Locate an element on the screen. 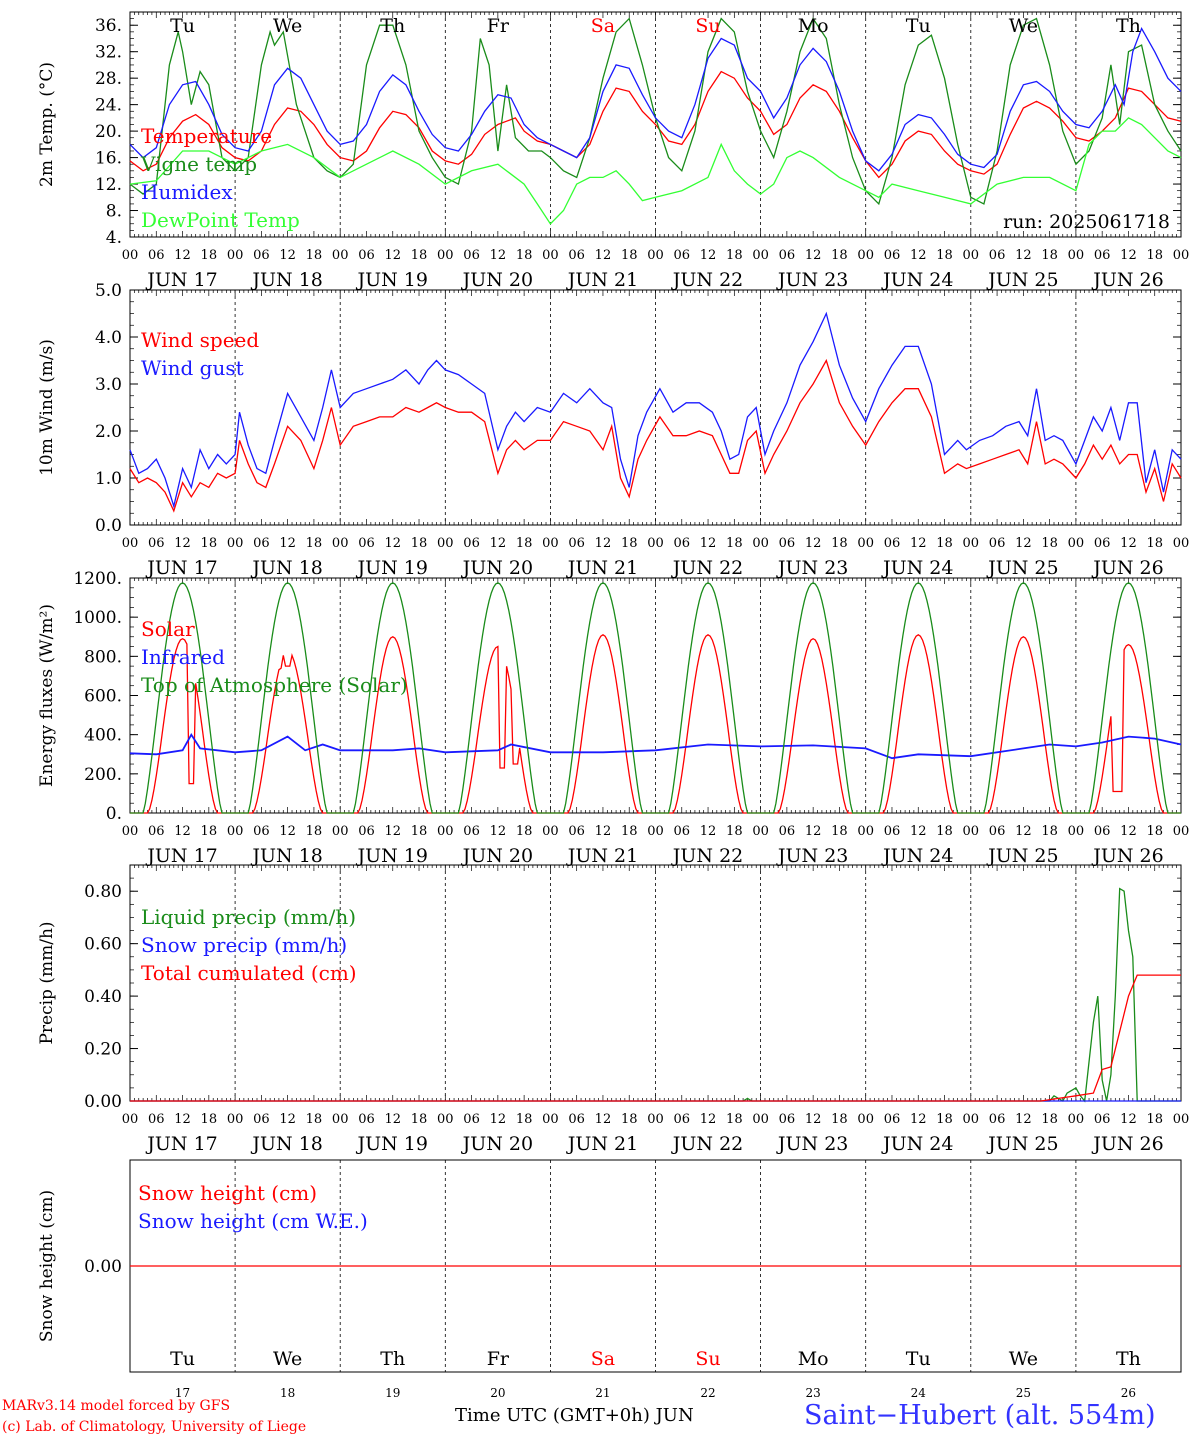  panel3-date-label: JUN 23 is located at coordinates (812, 856).